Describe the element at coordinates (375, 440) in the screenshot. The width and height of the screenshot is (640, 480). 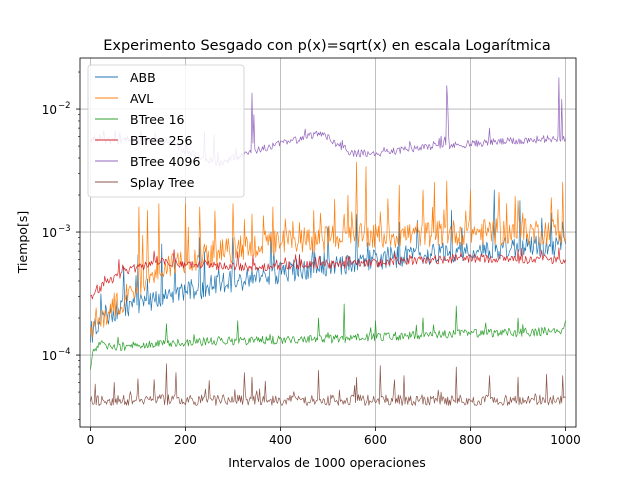
I see `x-tick-label: 600` at that location.